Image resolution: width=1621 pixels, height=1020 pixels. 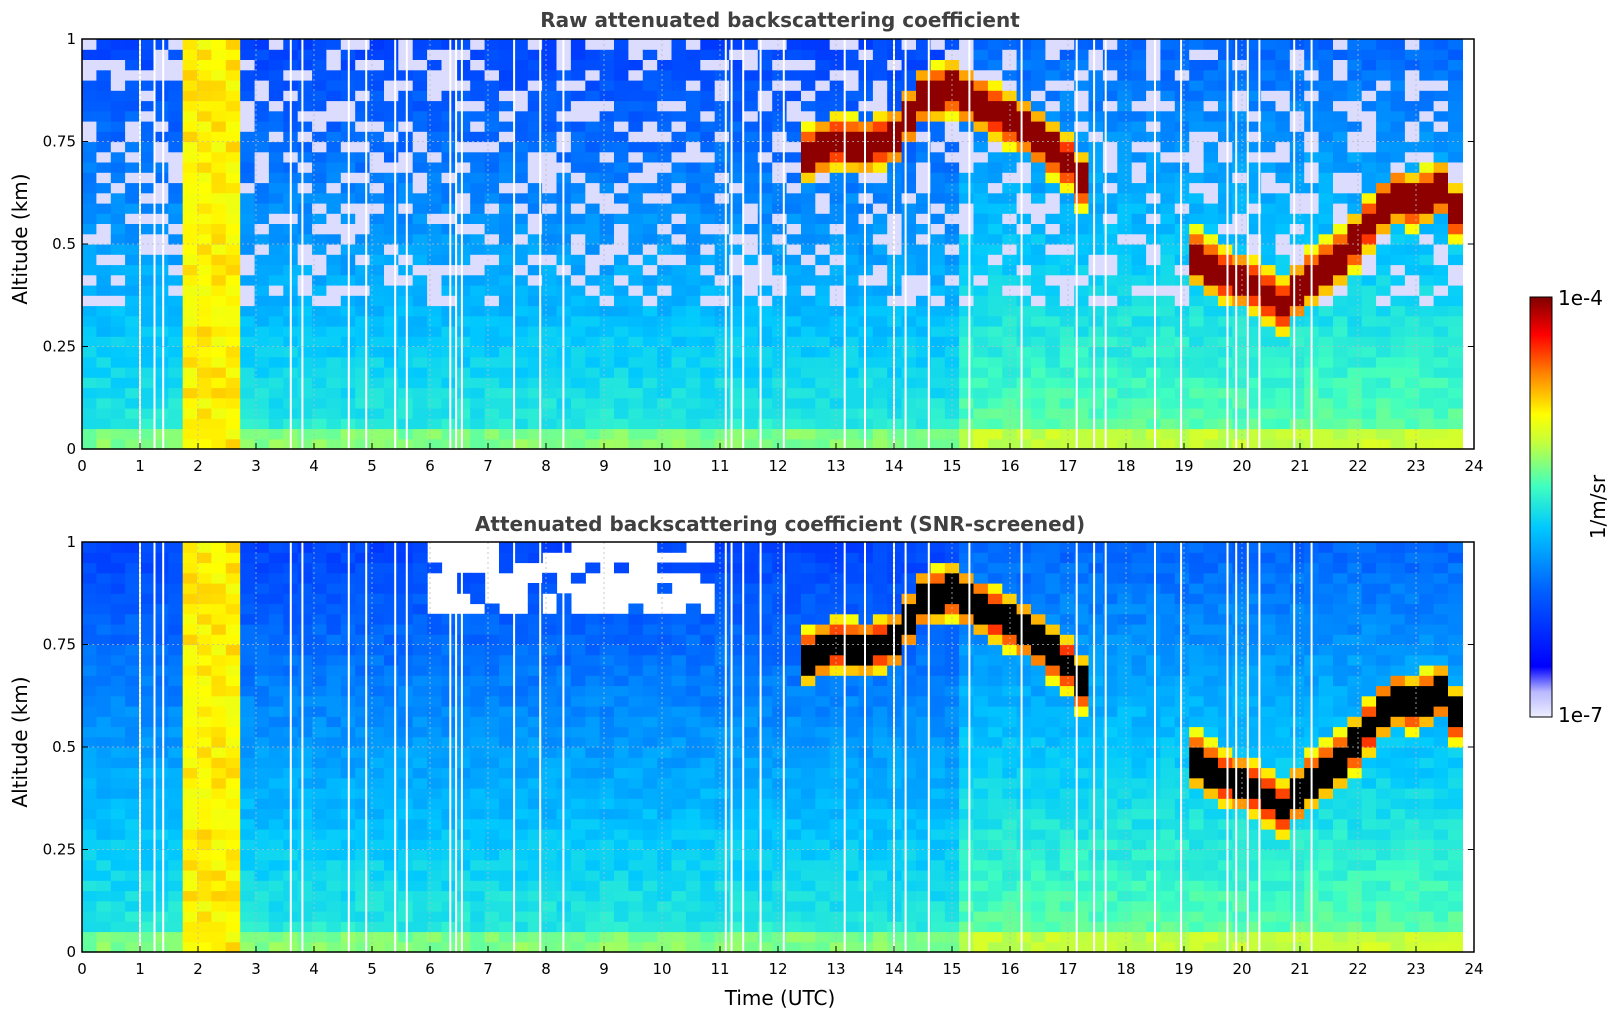 What do you see at coordinates (1415, 466) in the screenshot?
I see `x-tick-label: 23` at bounding box center [1415, 466].